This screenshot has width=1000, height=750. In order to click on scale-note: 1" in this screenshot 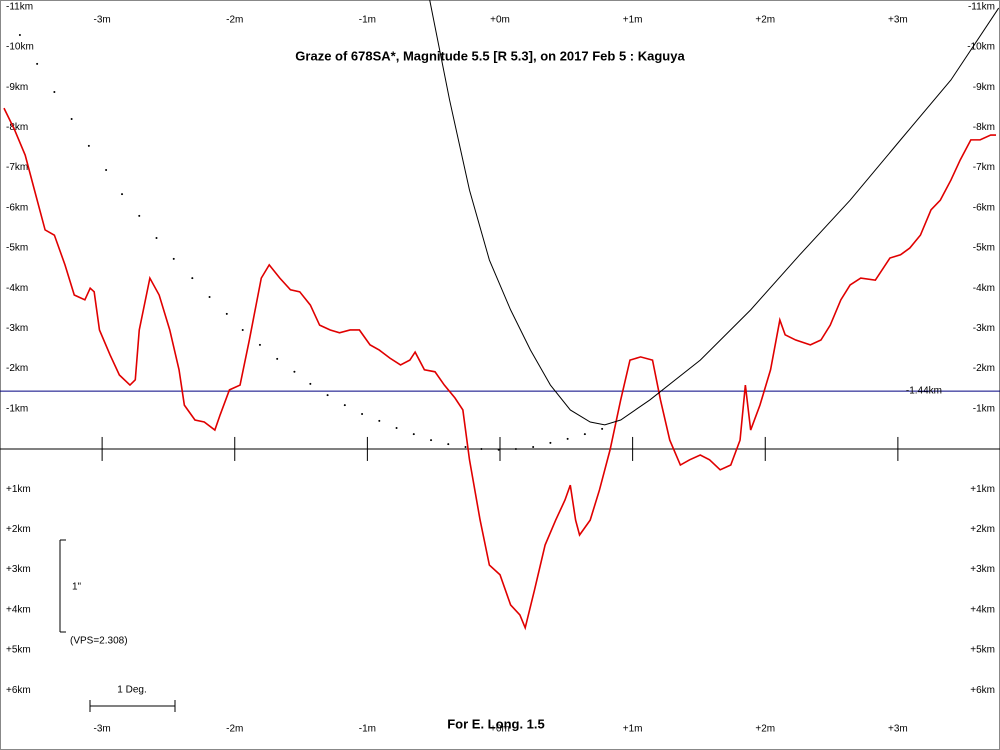, I will do `click(77, 587)`.